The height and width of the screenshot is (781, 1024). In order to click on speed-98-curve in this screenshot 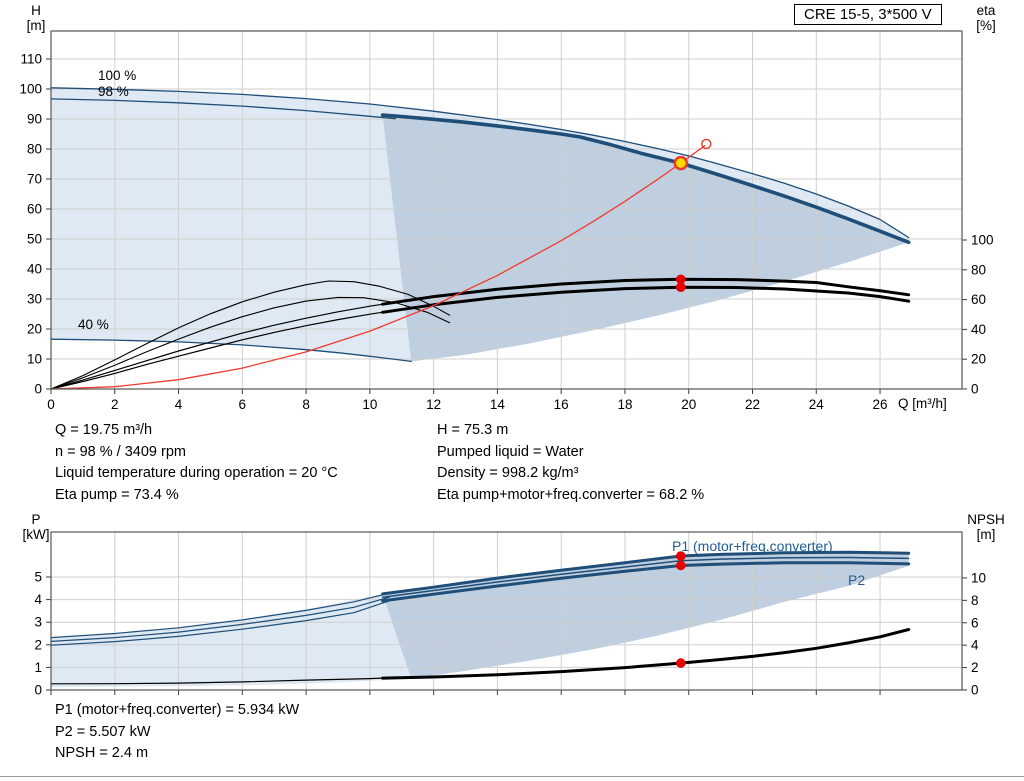, I will do `click(645, 179)`.